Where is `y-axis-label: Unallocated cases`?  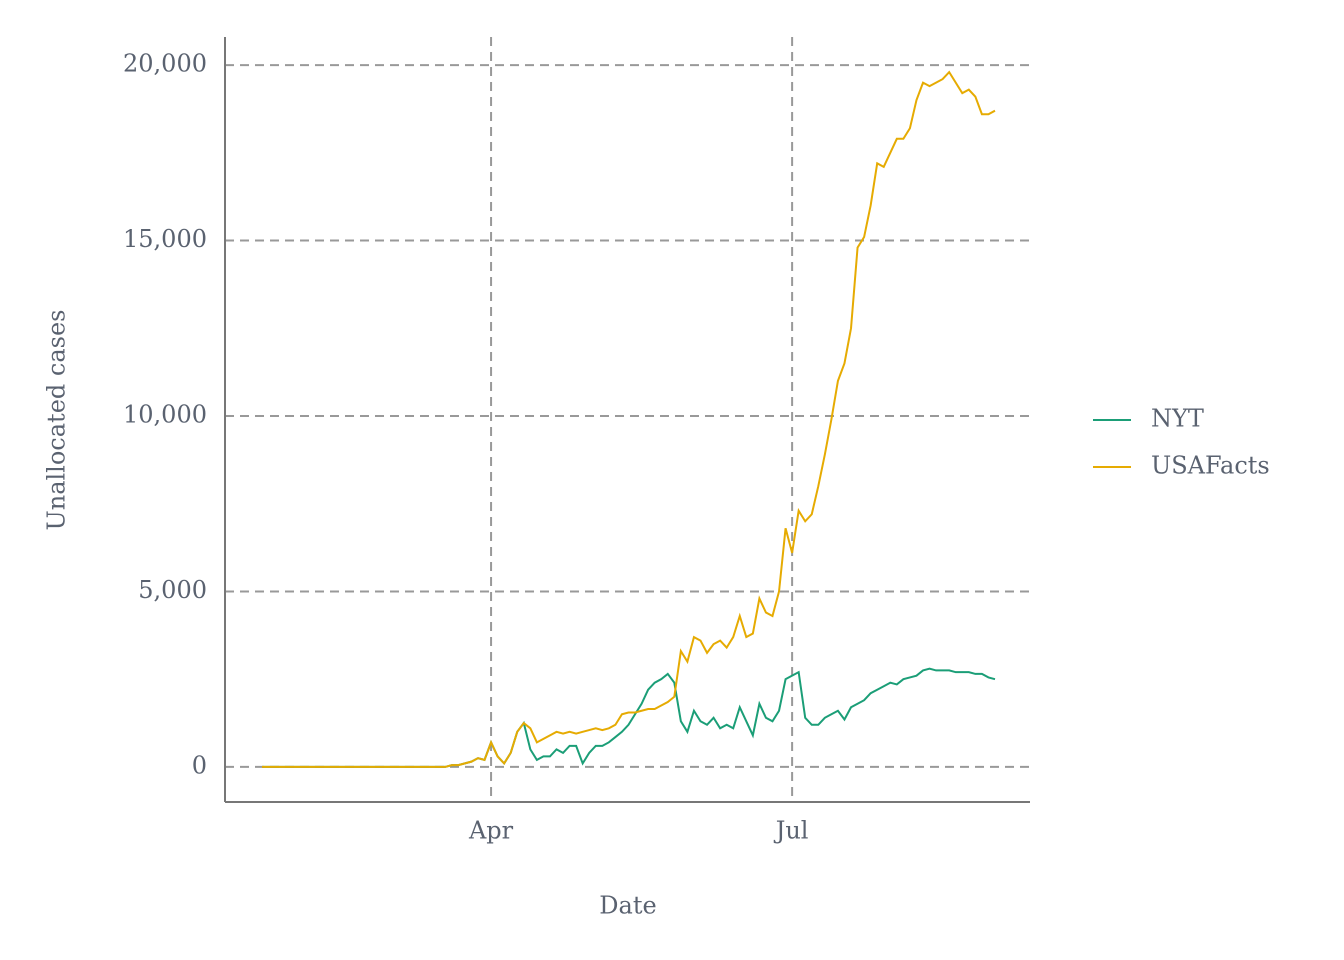 y-axis-label: Unallocated cases is located at coordinates (57, 420).